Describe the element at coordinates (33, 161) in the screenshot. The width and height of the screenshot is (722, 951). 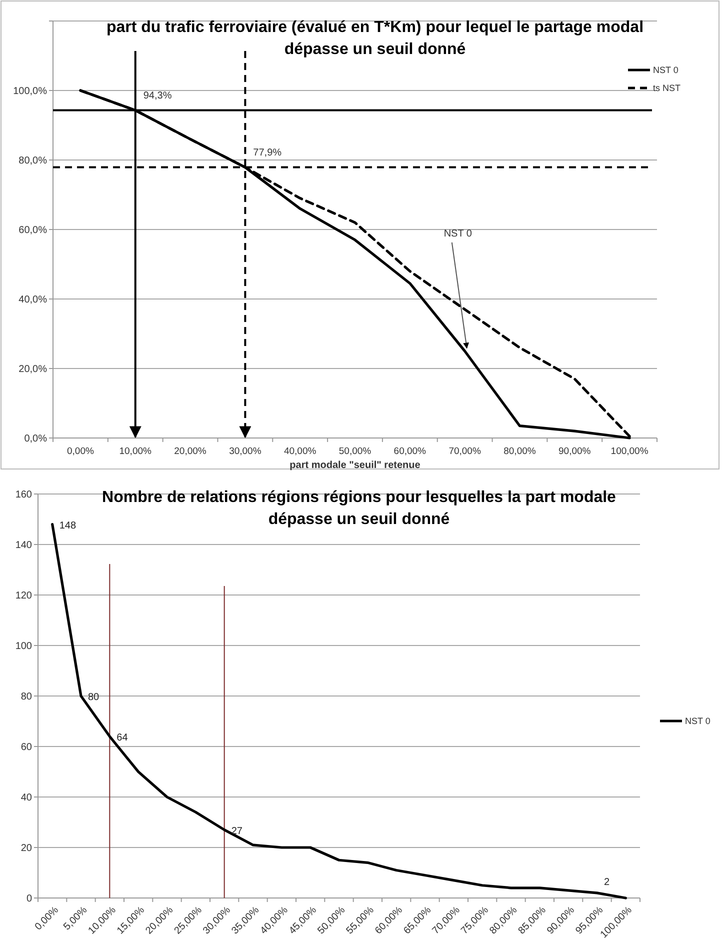
I see `y-tick-label: 80,0%` at that location.